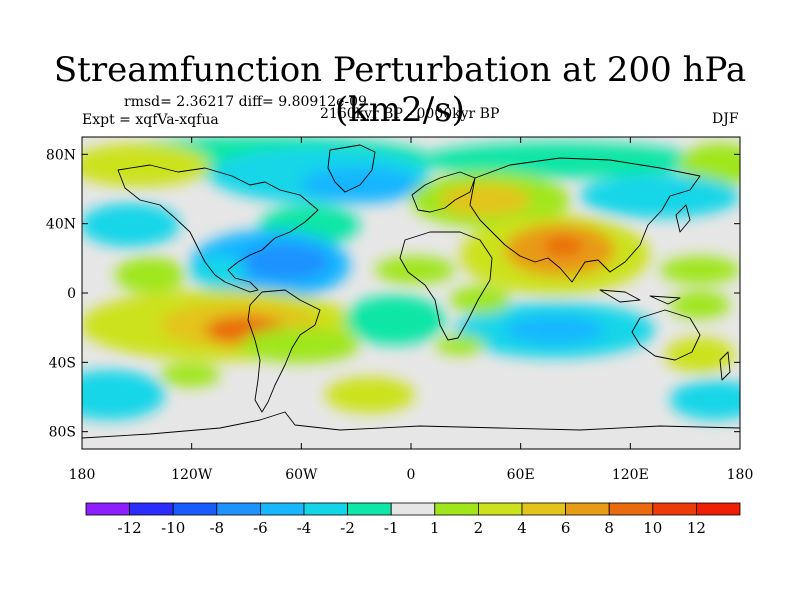  I want to click on colorbar-label: 12, so click(696, 528).